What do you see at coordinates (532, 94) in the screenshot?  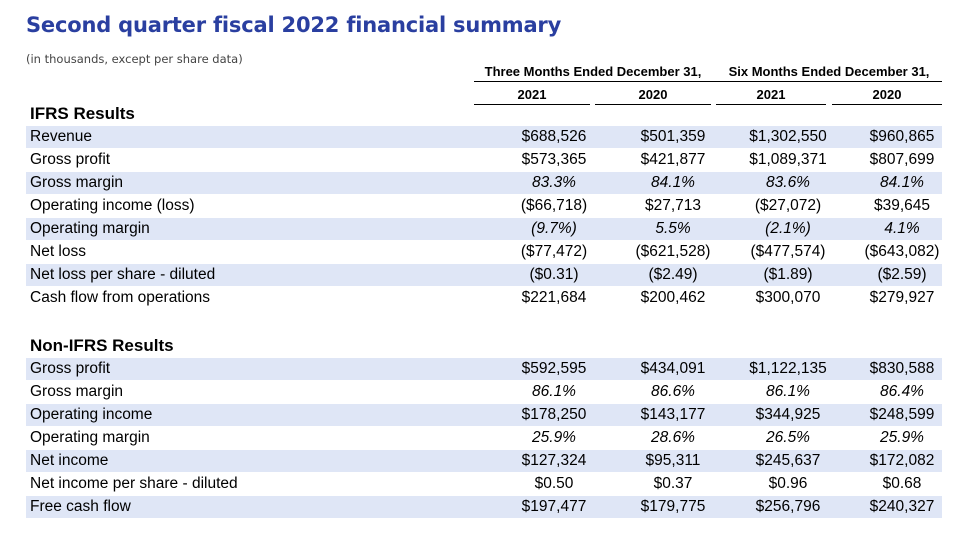 I see `year-col-1: 2021` at bounding box center [532, 94].